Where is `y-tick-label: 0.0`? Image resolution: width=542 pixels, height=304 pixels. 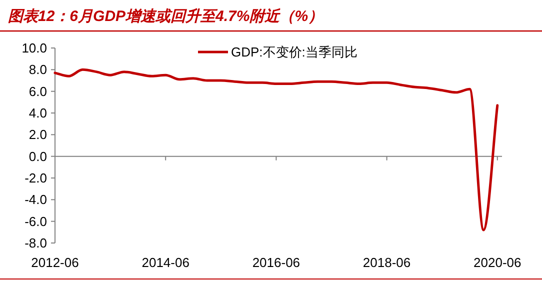 y-tick-label: 0.0 is located at coordinates (37, 156).